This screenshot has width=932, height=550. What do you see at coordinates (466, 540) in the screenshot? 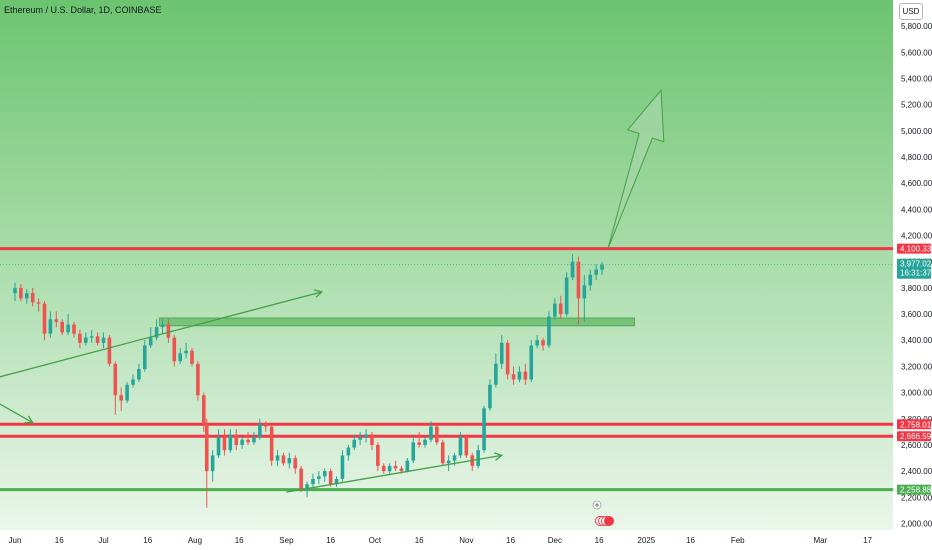
I see `time-axis-panel` at bounding box center [466, 540].